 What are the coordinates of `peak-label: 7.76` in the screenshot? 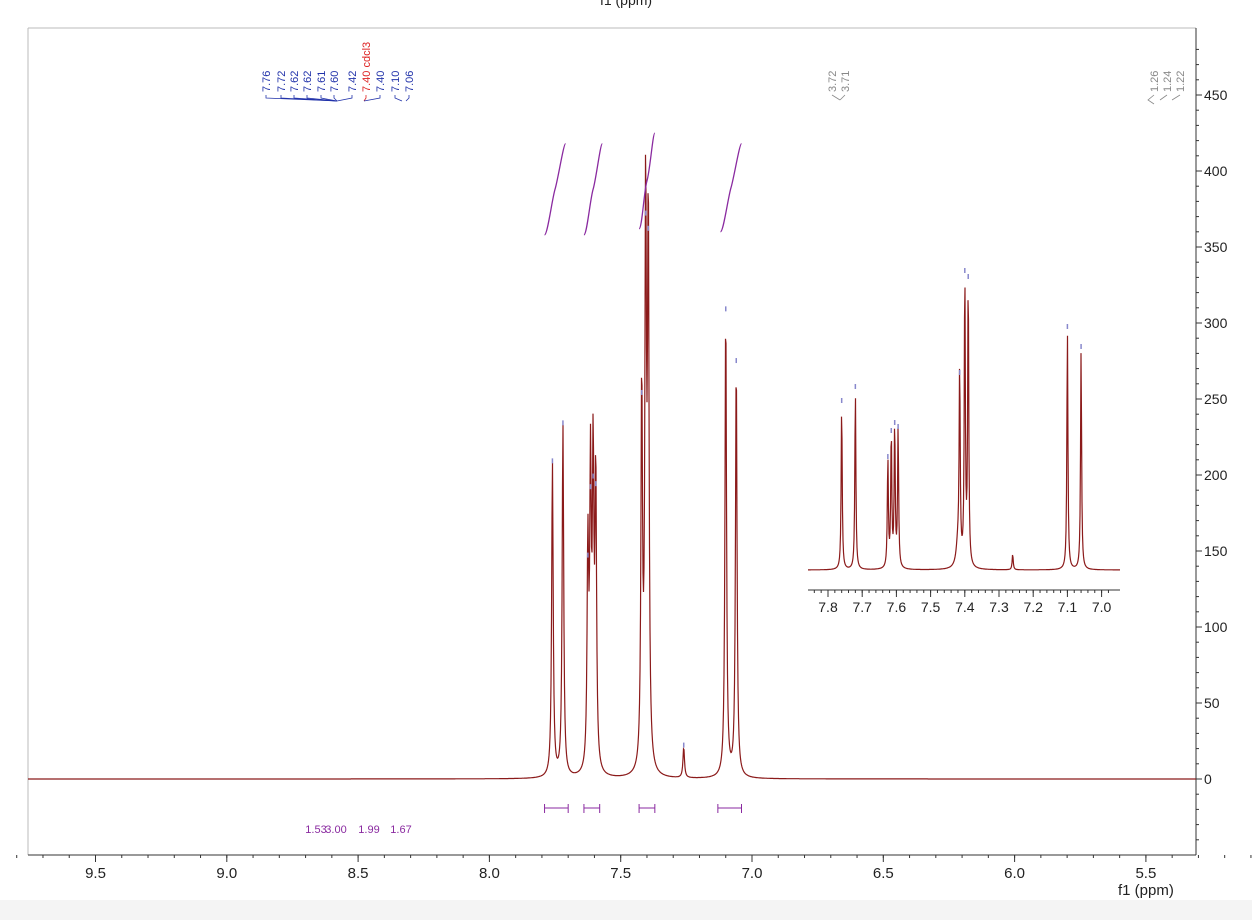 It's located at (267, 81).